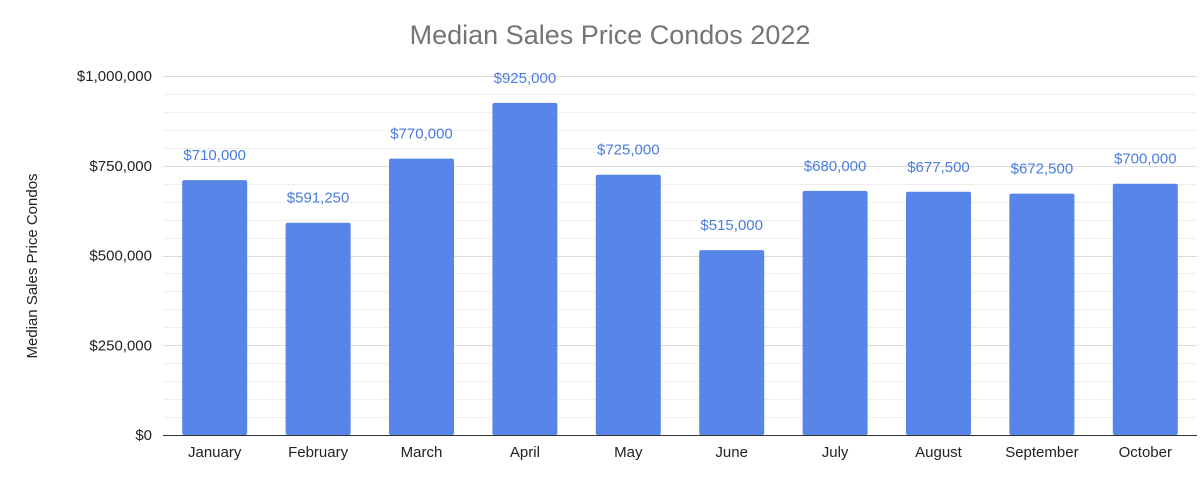 The height and width of the screenshot is (487, 1200). What do you see at coordinates (835, 312) in the screenshot?
I see `bar-july` at bounding box center [835, 312].